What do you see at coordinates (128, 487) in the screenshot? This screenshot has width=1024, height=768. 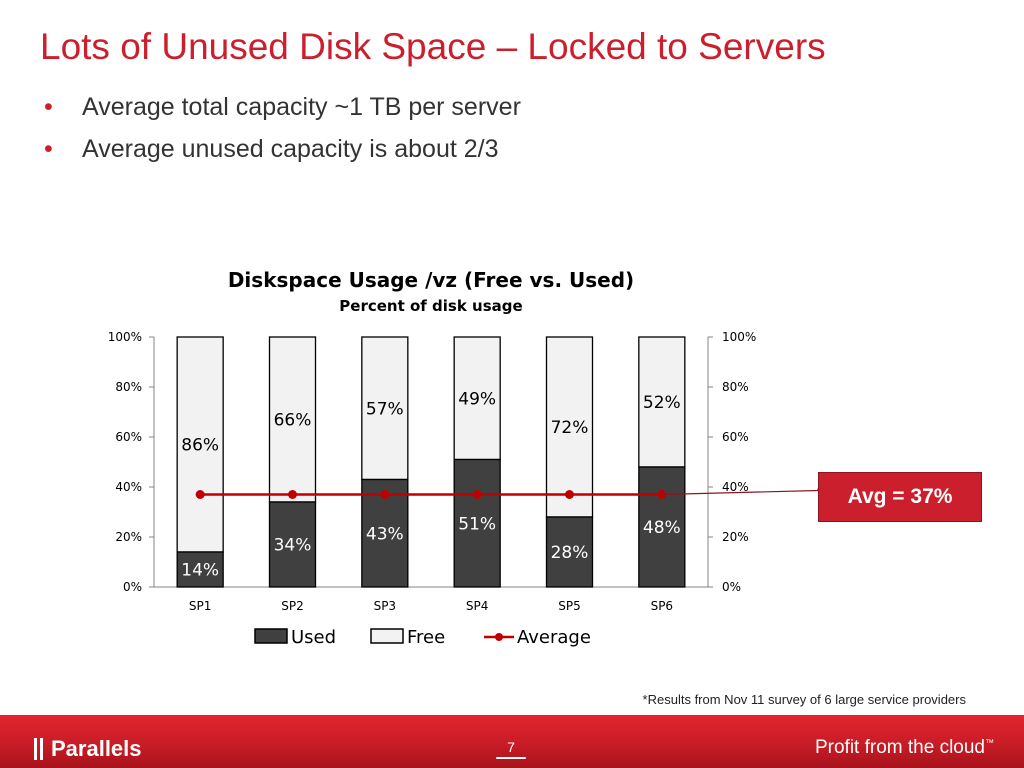 I see `y-tick-label: 40%` at bounding box center [128, 487].